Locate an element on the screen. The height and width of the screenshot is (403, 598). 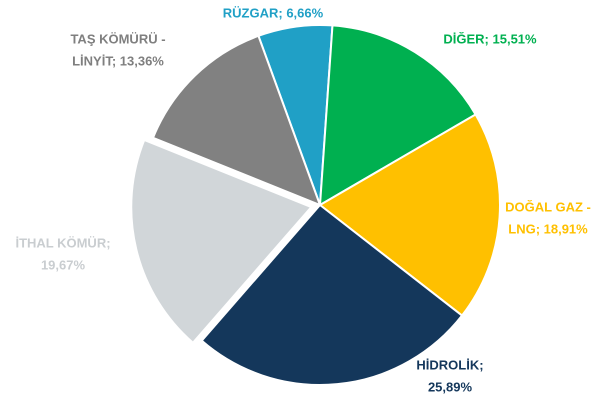
data-label: 19,67% is located at coordinates (63, 264).